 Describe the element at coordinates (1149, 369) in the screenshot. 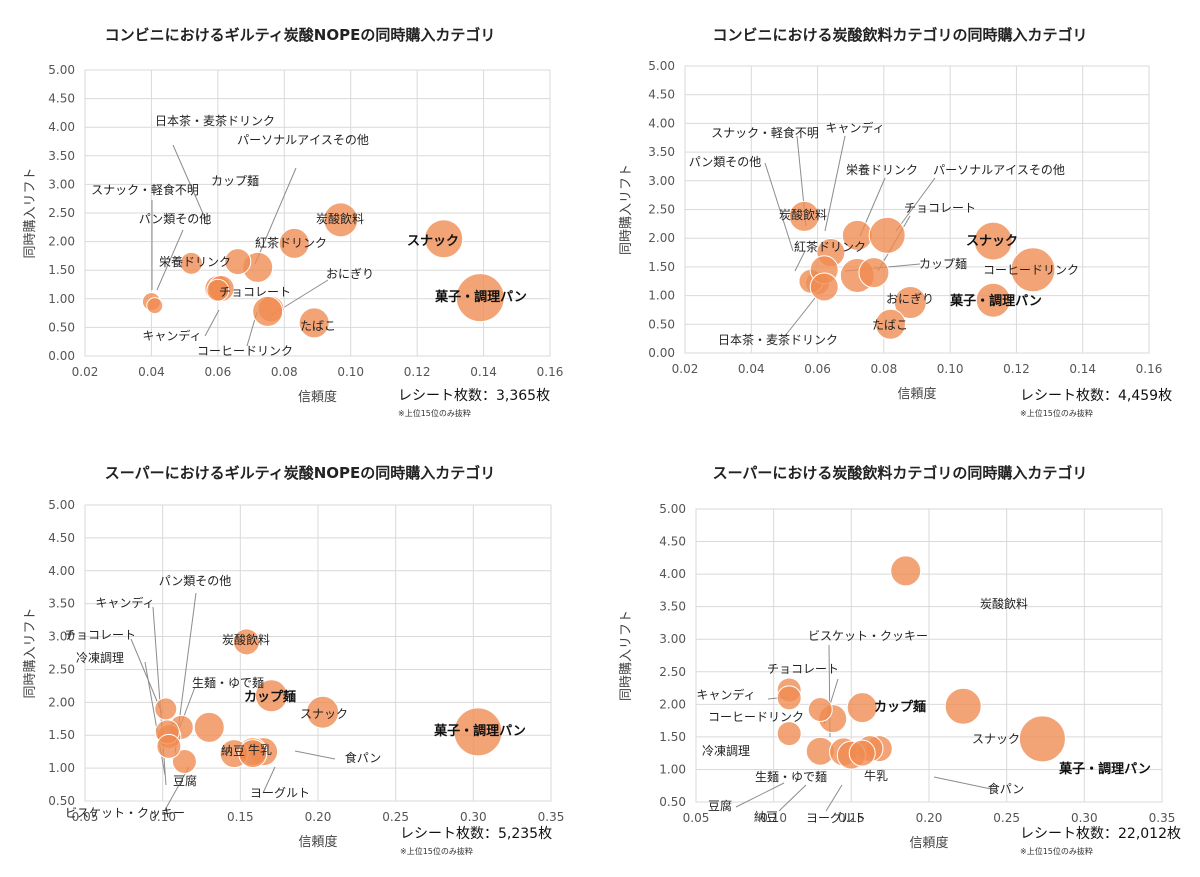

I see `x-tick-label: 0.16` at that location.